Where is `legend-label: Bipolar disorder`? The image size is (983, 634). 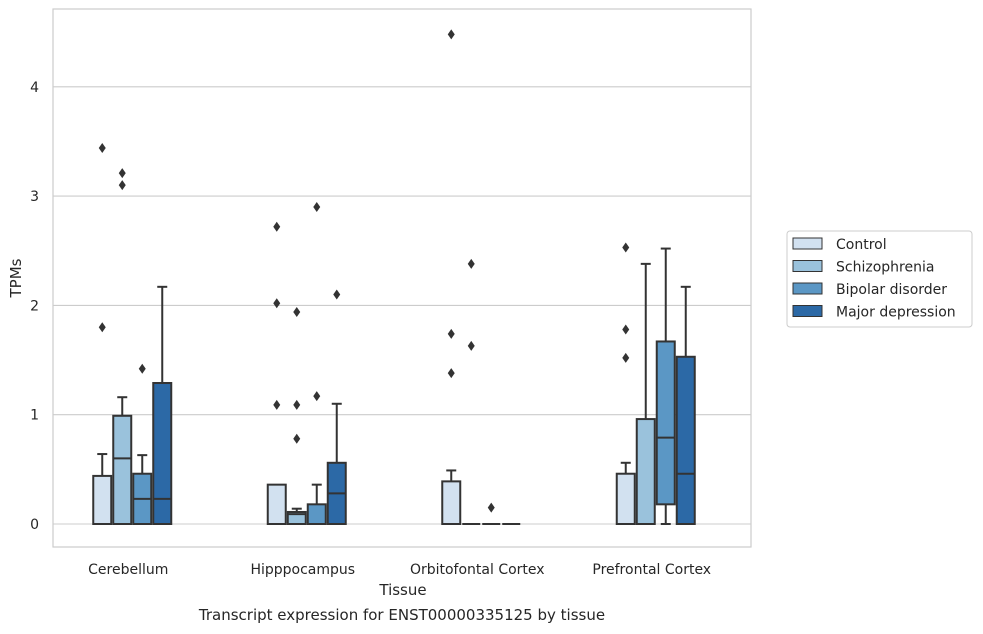 legend-label: Bipolar disorder is located at coordinates (891, 290).